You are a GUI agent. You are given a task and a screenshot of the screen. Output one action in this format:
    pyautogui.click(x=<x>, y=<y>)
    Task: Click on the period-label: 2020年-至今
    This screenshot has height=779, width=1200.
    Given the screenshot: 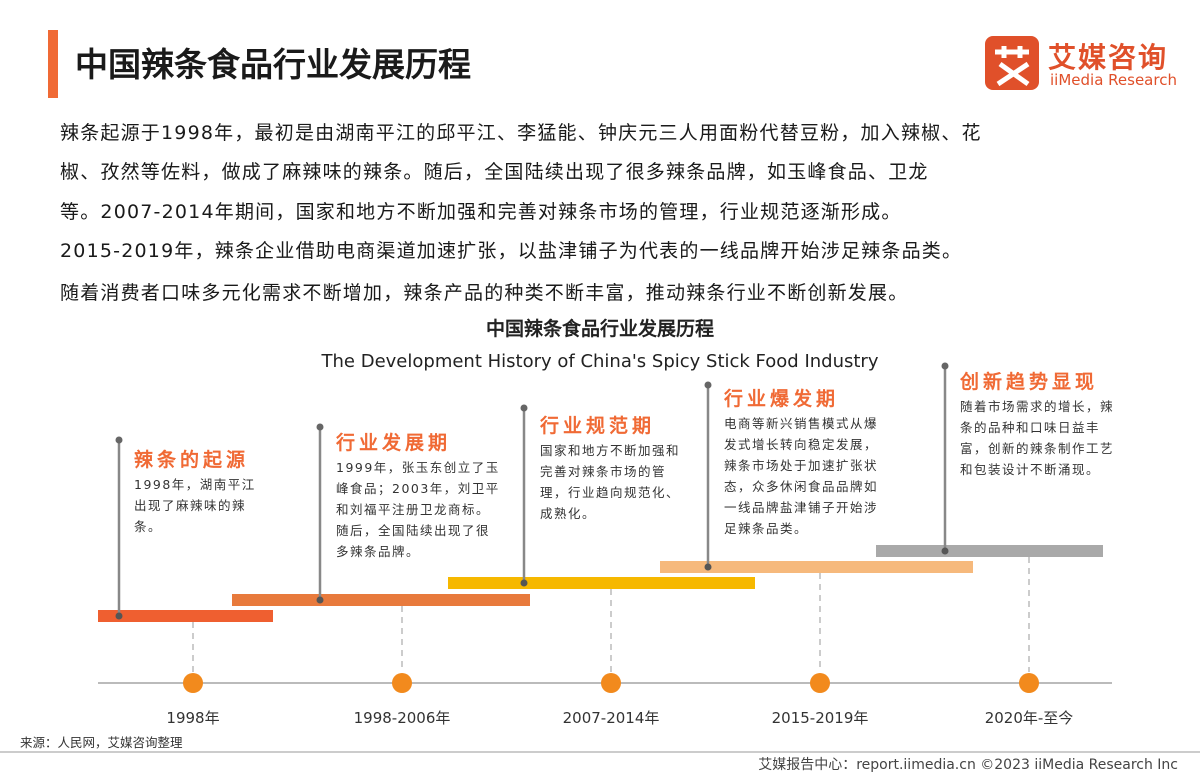 What is the action you would take?
    pyautogui.click(x=1029, y=718)
    